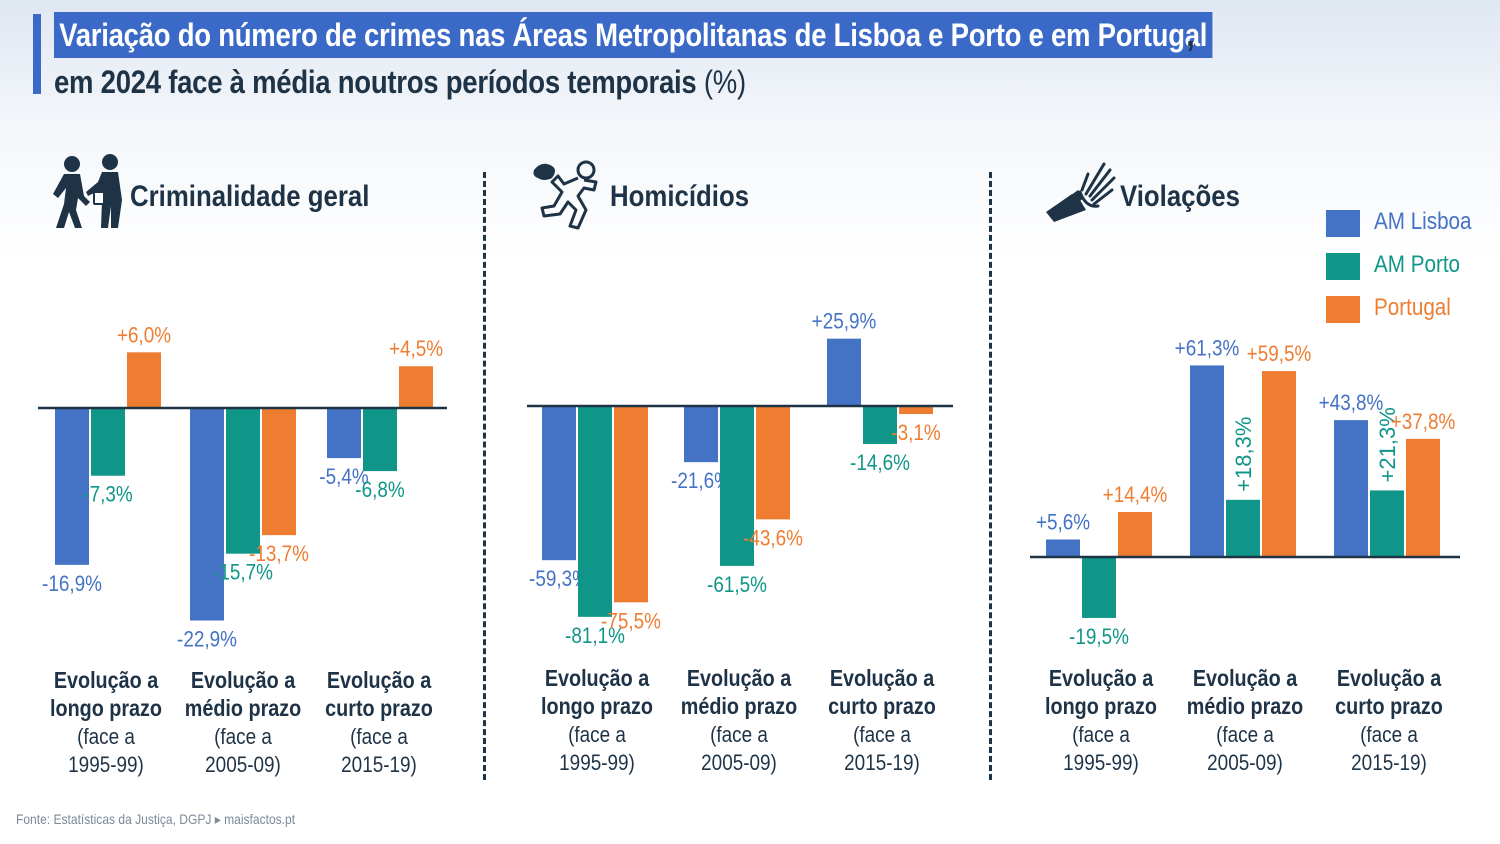 The height and width of the screenshot is (844, 1500). Describe the element at coordinates (595, 636) in the screenshot. I see `data-label: -81,1%` at that location.